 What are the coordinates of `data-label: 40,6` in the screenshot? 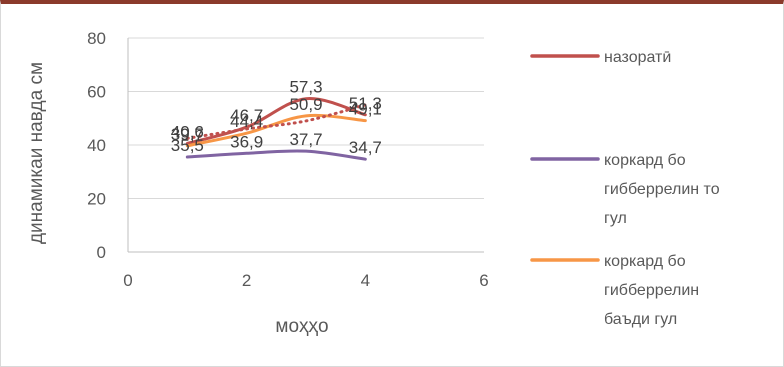 It's located at (187, 131).